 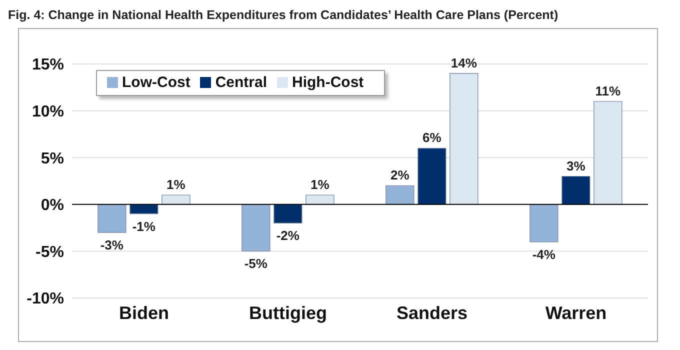 I want to click on chart-title: Fig. 4: Change in National Health Expenditures from Candidates’ Health Care Plans (Percent), so click(x=284, y=16).